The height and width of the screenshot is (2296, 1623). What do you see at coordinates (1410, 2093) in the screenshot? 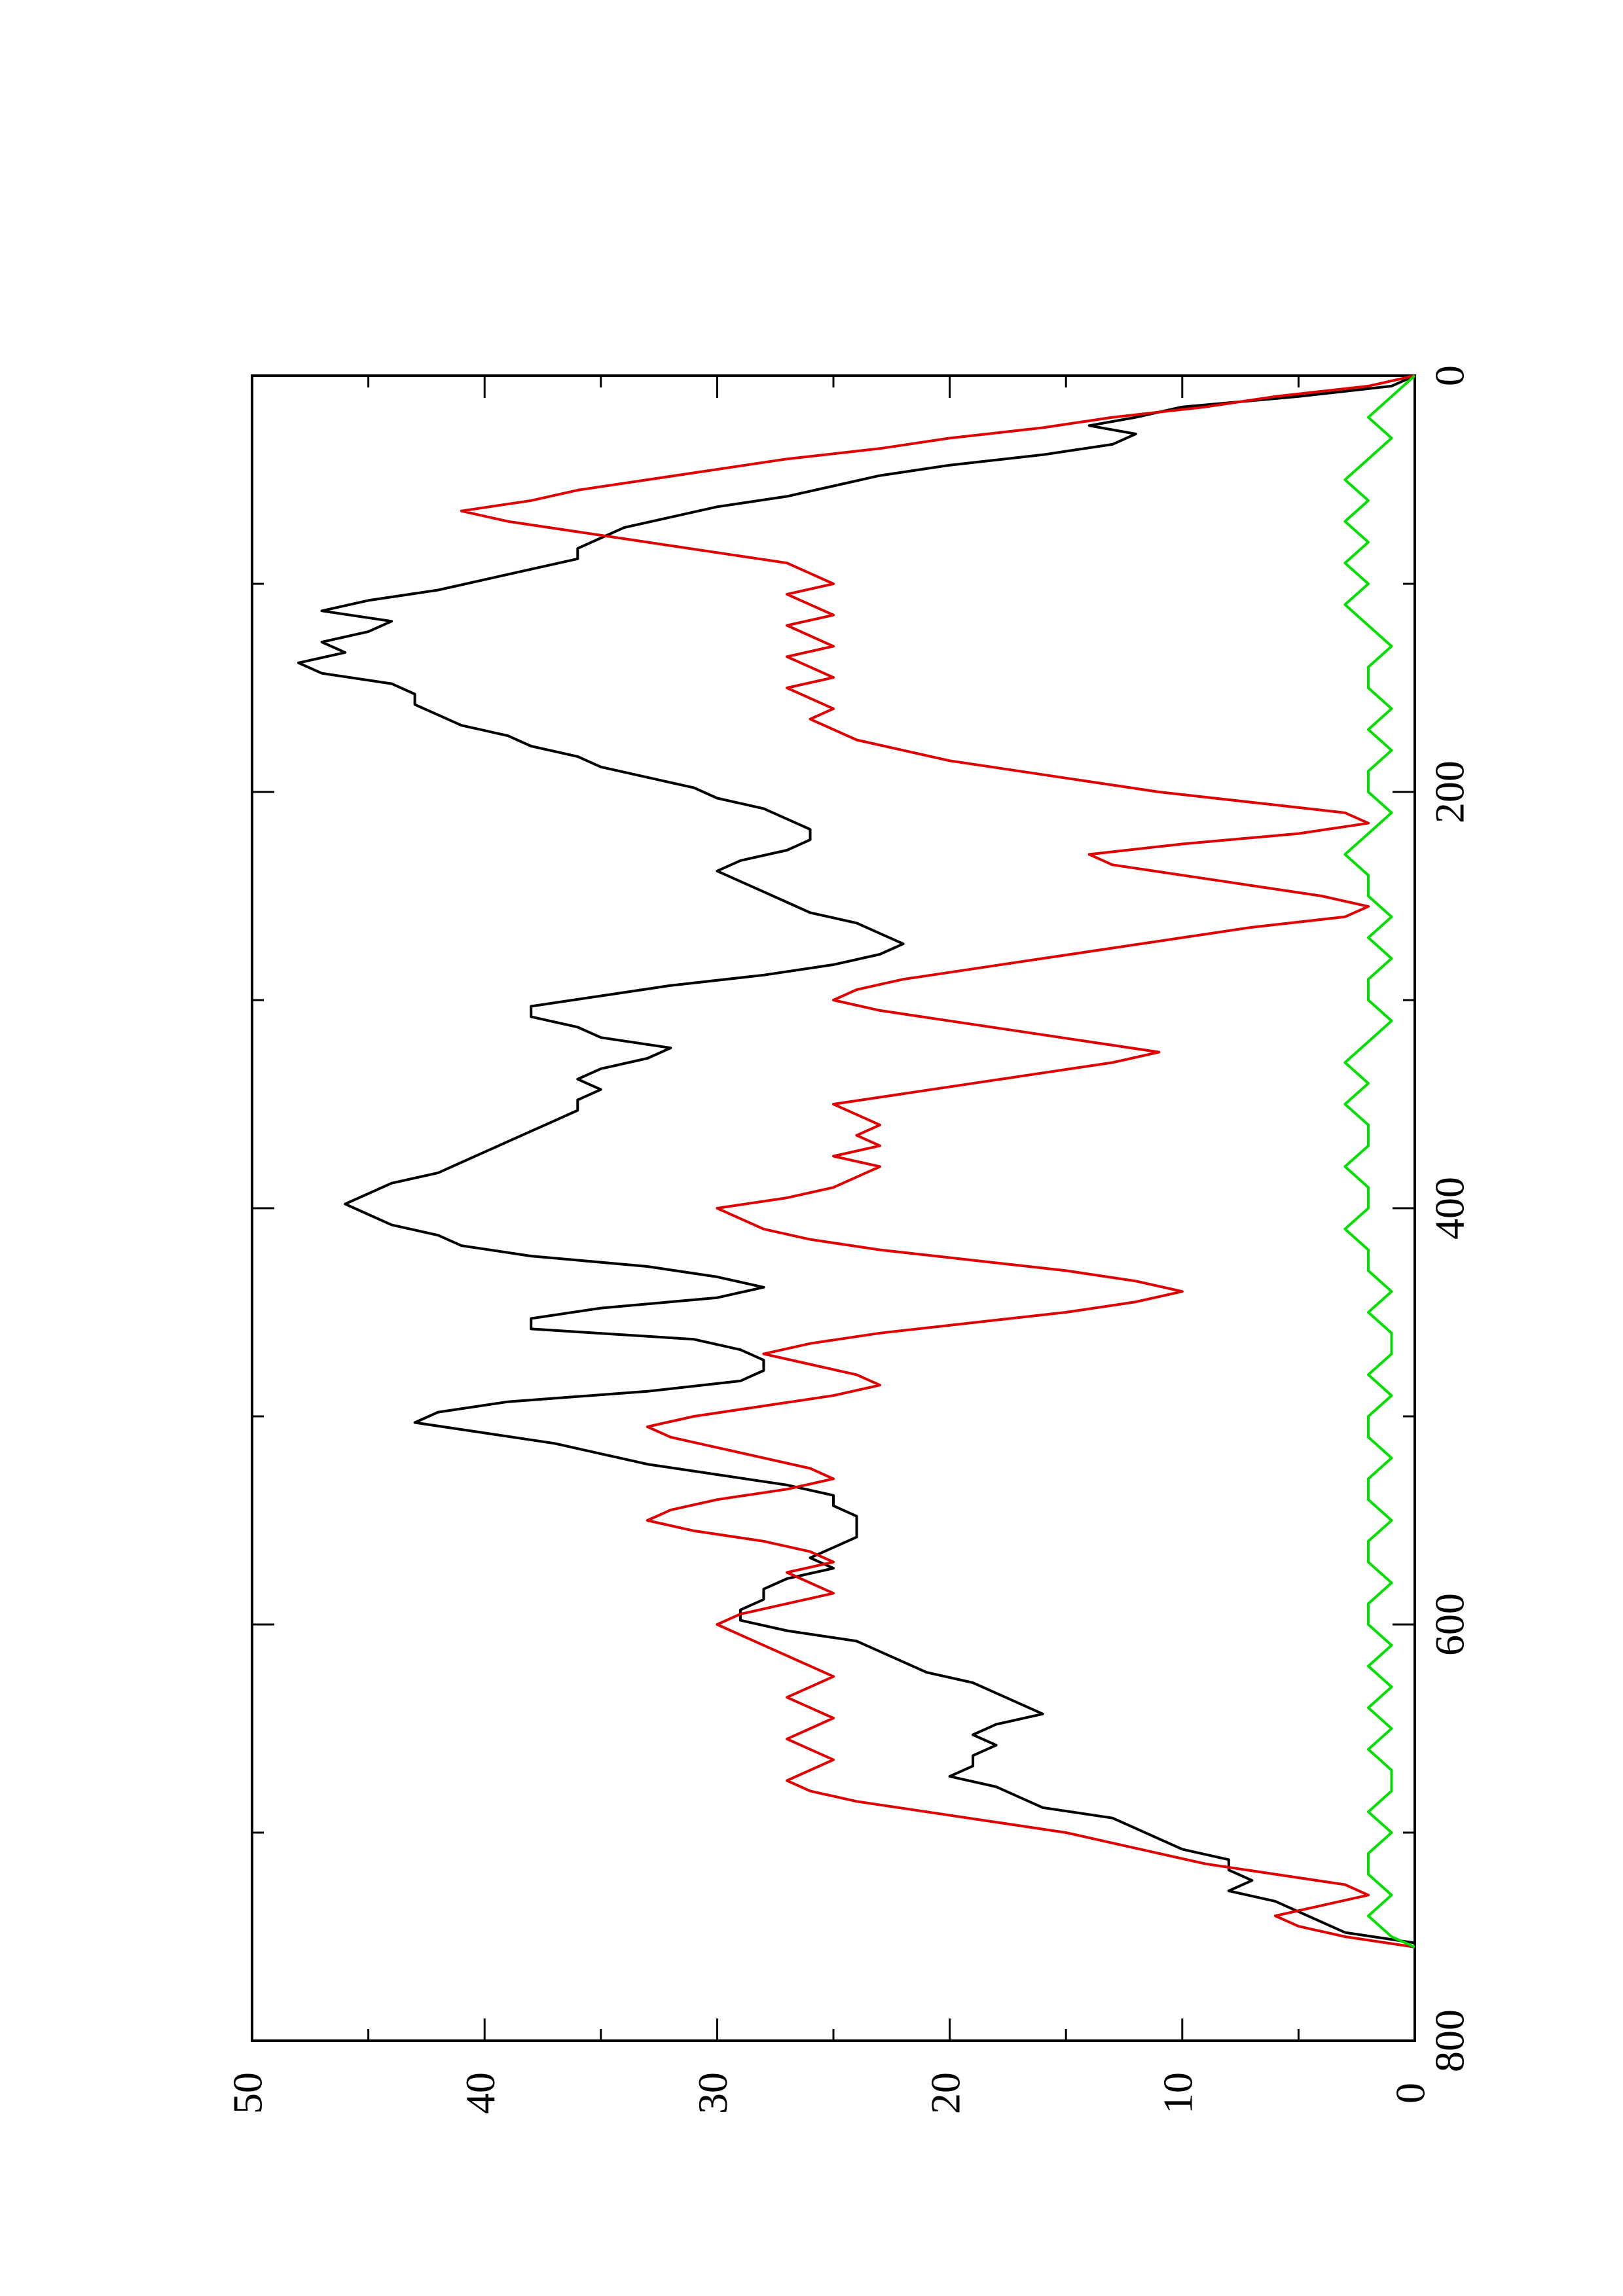
I see `y-tick-label: 0` at bounding box center [1410, 2093].